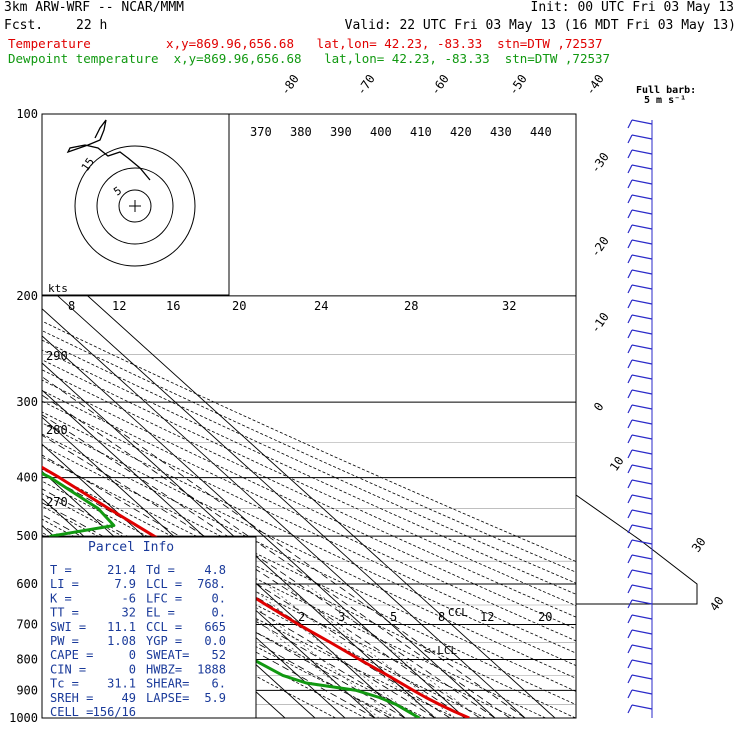 The width and height of the screenshot is (740, 740). I want to click on parcel-row-value: 156/16, so click(114, 712).